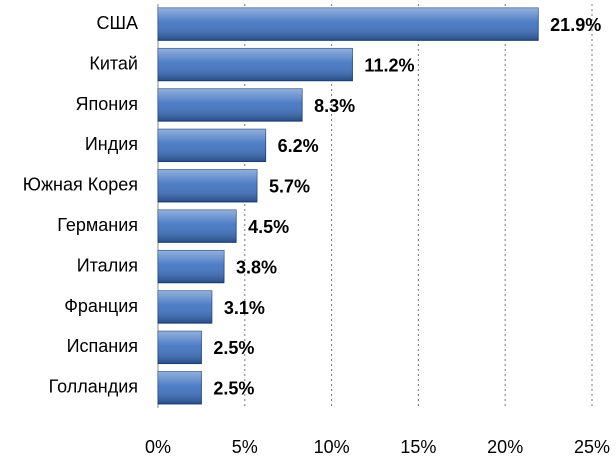 The image size is (616, 456). Describe the element at coordinates (298, 146) in the screenshot. I see `value-label: 6.2%` at that location.